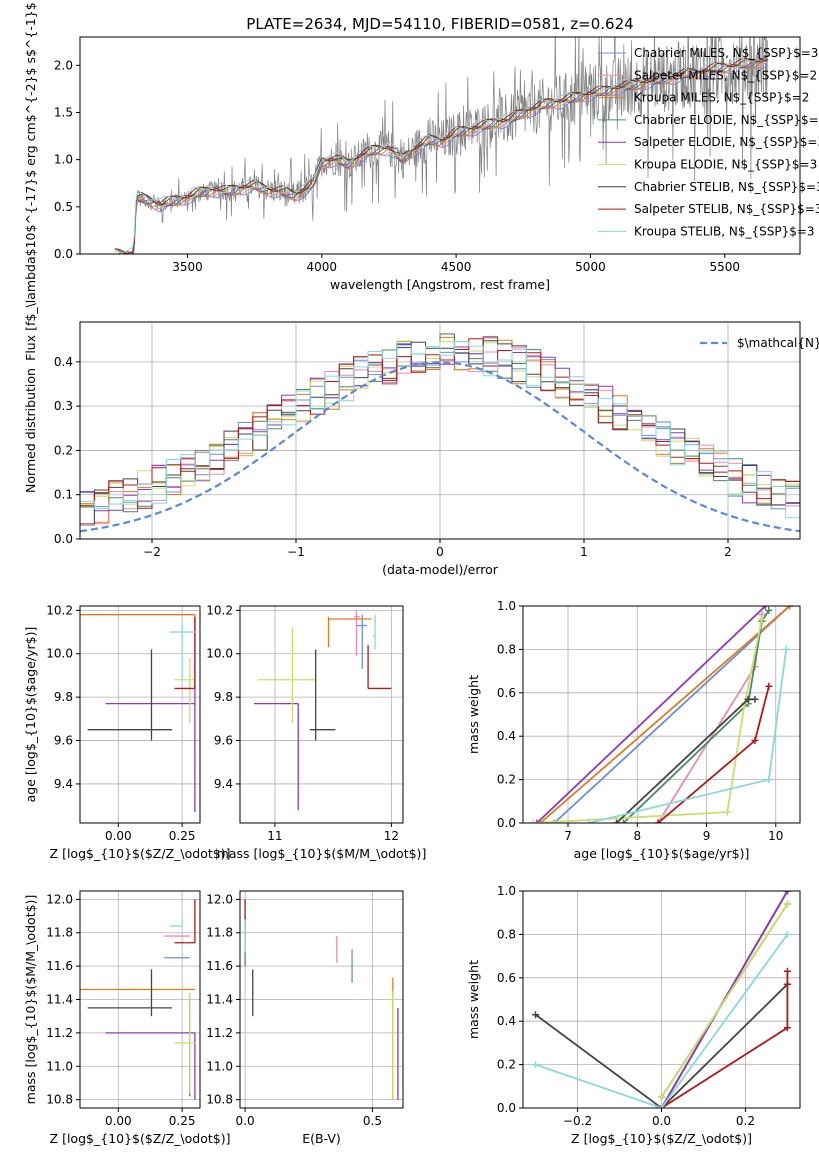  Describe the element at coordinates (274, 836) in the screenshot. I see `x-tick-label: 11` at that location.